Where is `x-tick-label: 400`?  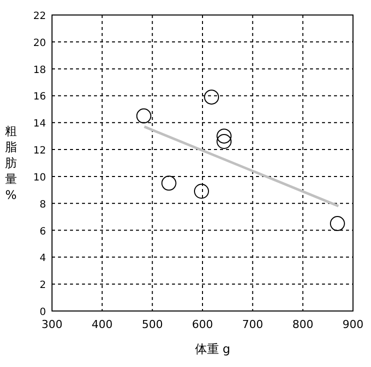 x-tick-label: 400 is located at coordinates (102, 324).